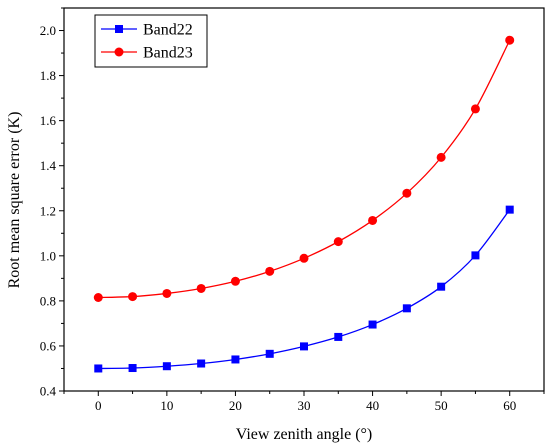 This screenshot has width=550, height=445. I want to click on x-tick-label: 40, so click(372, 405).